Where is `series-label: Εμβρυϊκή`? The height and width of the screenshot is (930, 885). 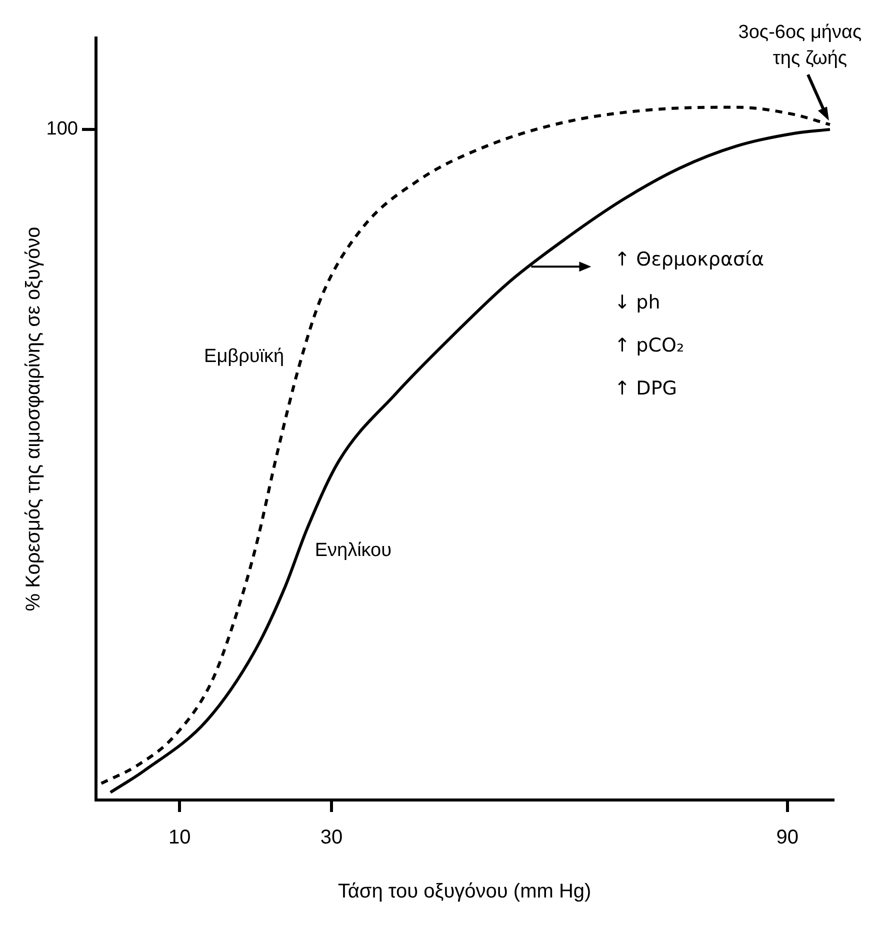
series-label: Εμβρυϊκή is located at coordinates (244, 356).